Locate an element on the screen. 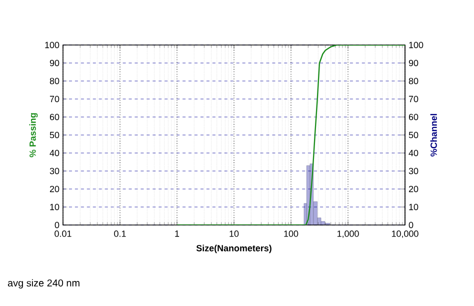 This screenshot has width=474, height=306. y2-tick-label: 70 is located at coordinates (413, 99).